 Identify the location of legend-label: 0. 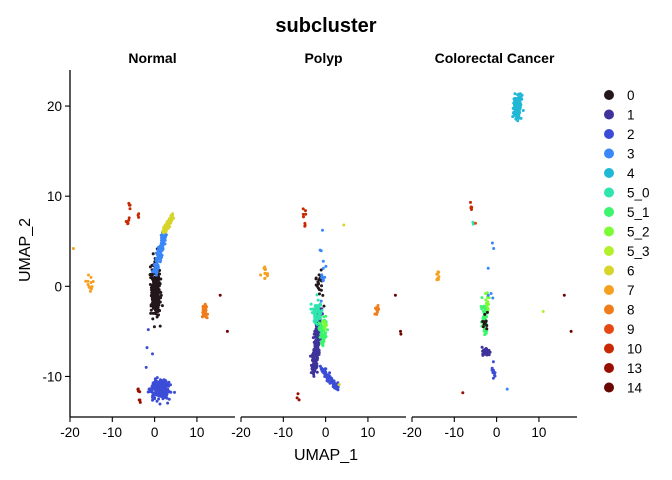
(631, 95).